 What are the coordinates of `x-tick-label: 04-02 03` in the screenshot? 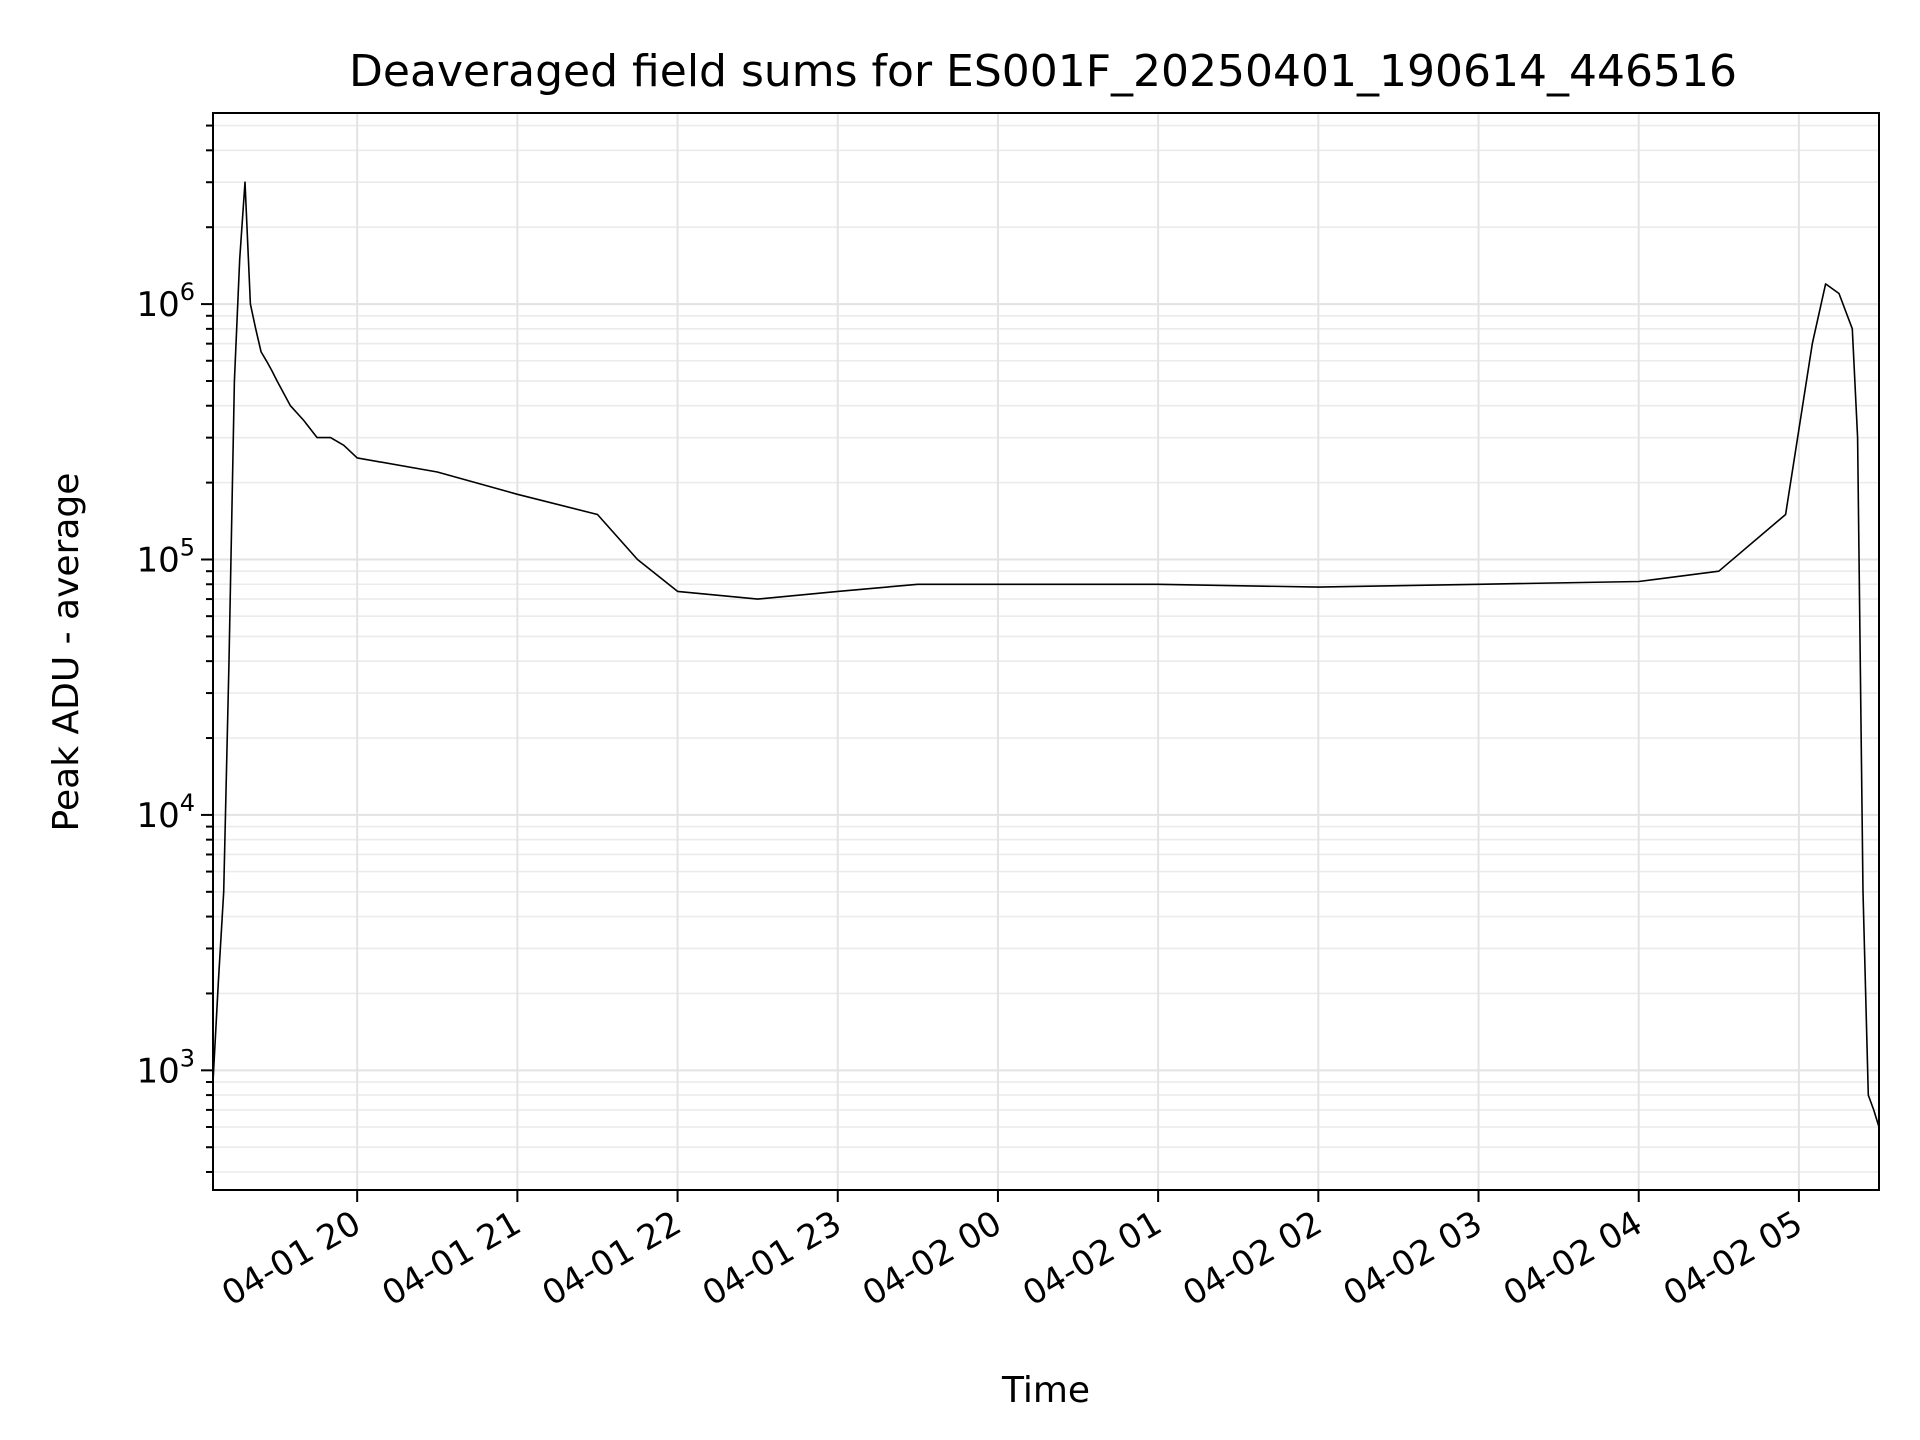 It's located at (1413, 1258).